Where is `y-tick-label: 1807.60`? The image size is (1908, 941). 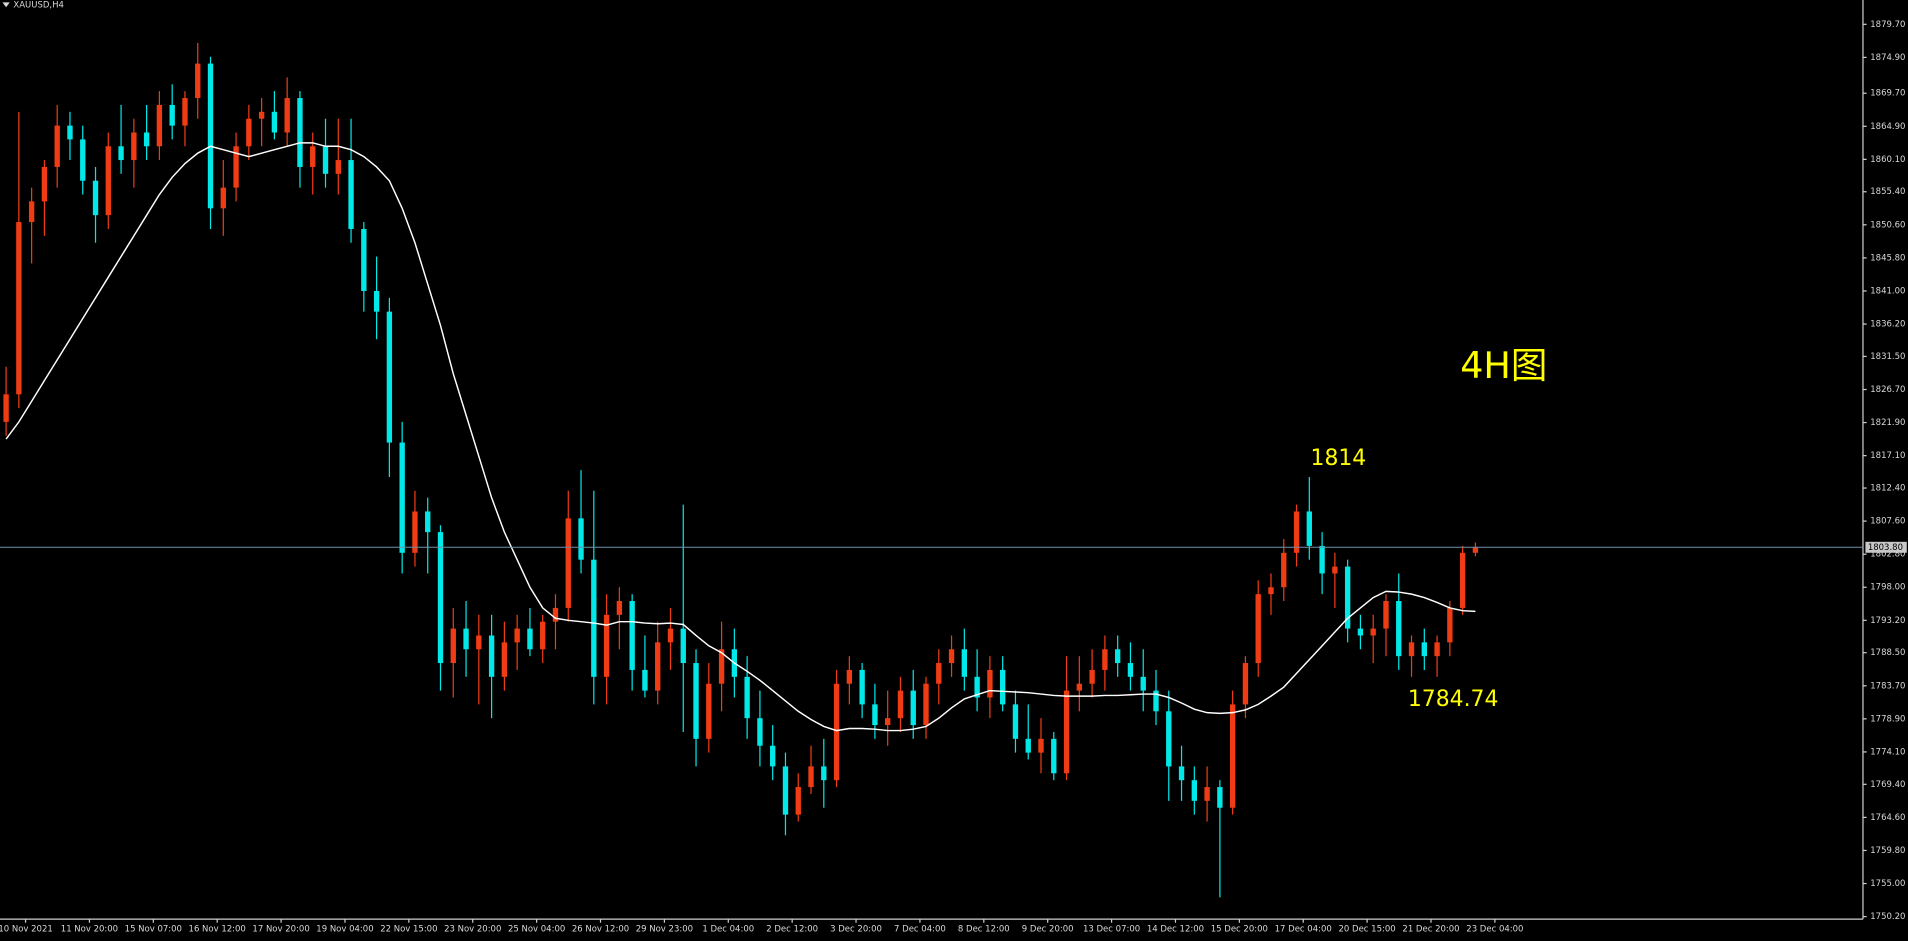
y-tick-label: 1807.60 is located at coordinates (1887, 522).